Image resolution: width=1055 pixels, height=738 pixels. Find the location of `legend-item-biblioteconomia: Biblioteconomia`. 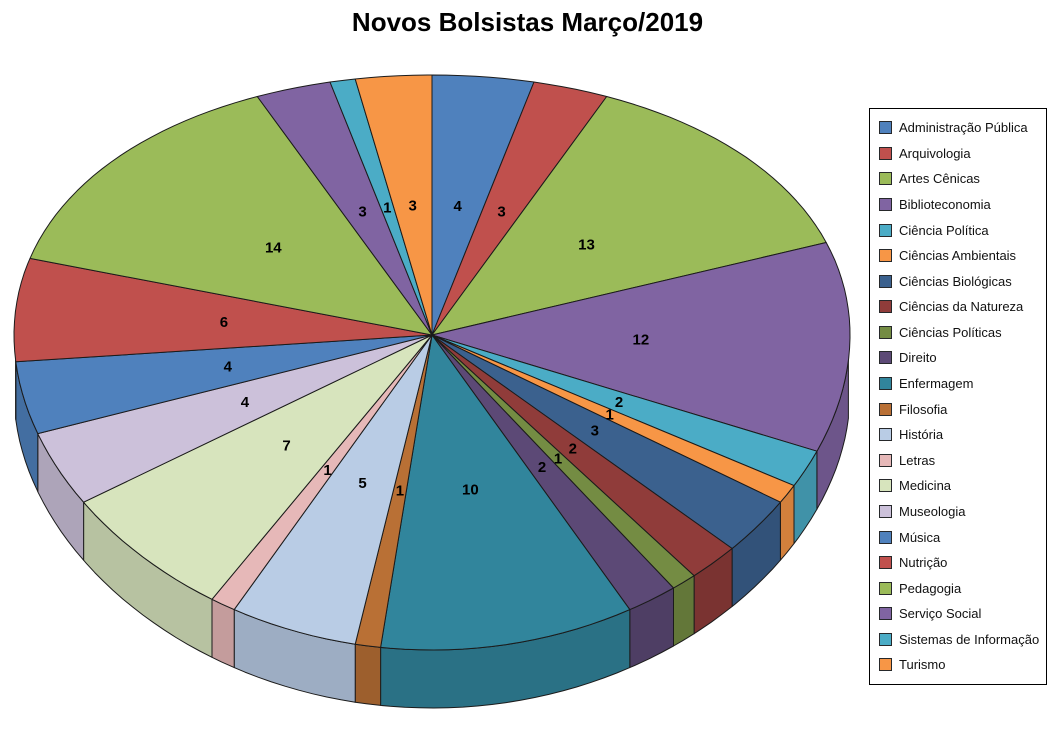

legend-item-biblioteconomia: Biblioteconomia is located at coordinates (961, 205).